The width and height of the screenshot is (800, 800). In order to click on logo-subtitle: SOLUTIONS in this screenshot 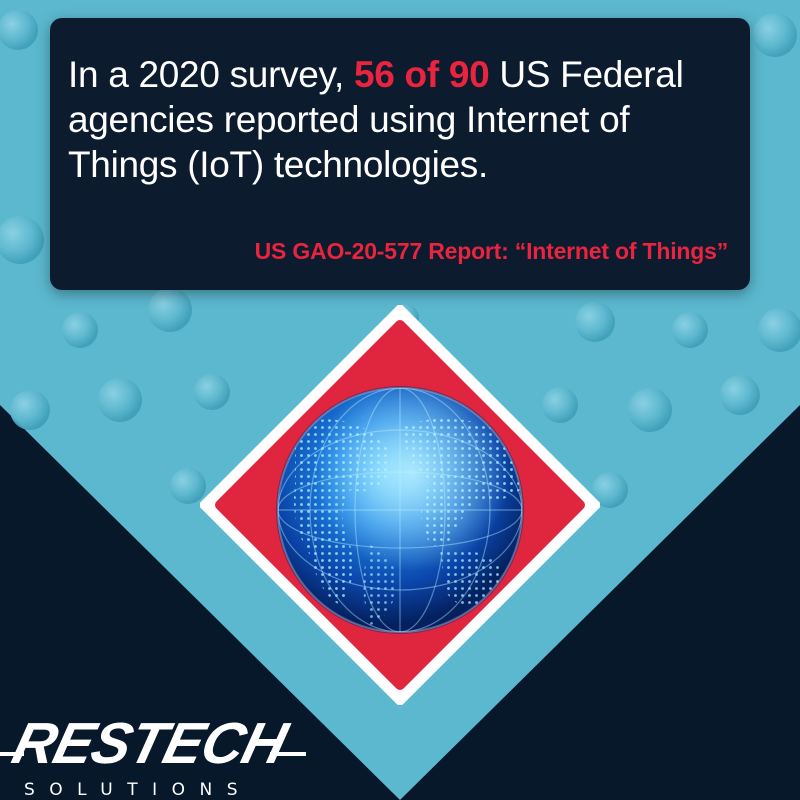, I will do `click(138, 790)`.